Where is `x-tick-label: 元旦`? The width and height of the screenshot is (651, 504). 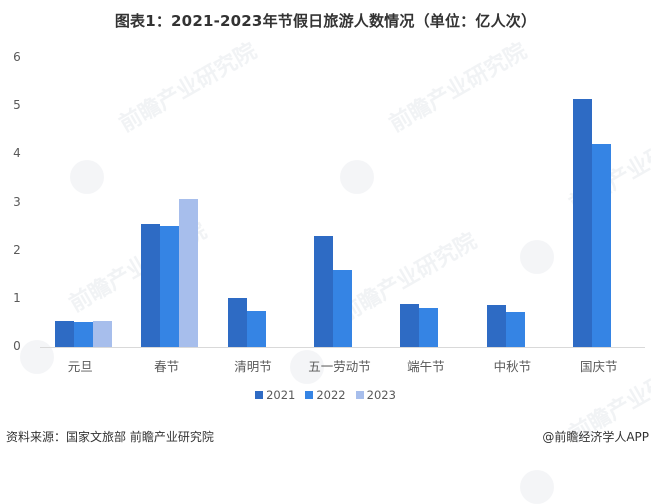
x-tick-label: 元旦 is located at coordinates (80, 366).